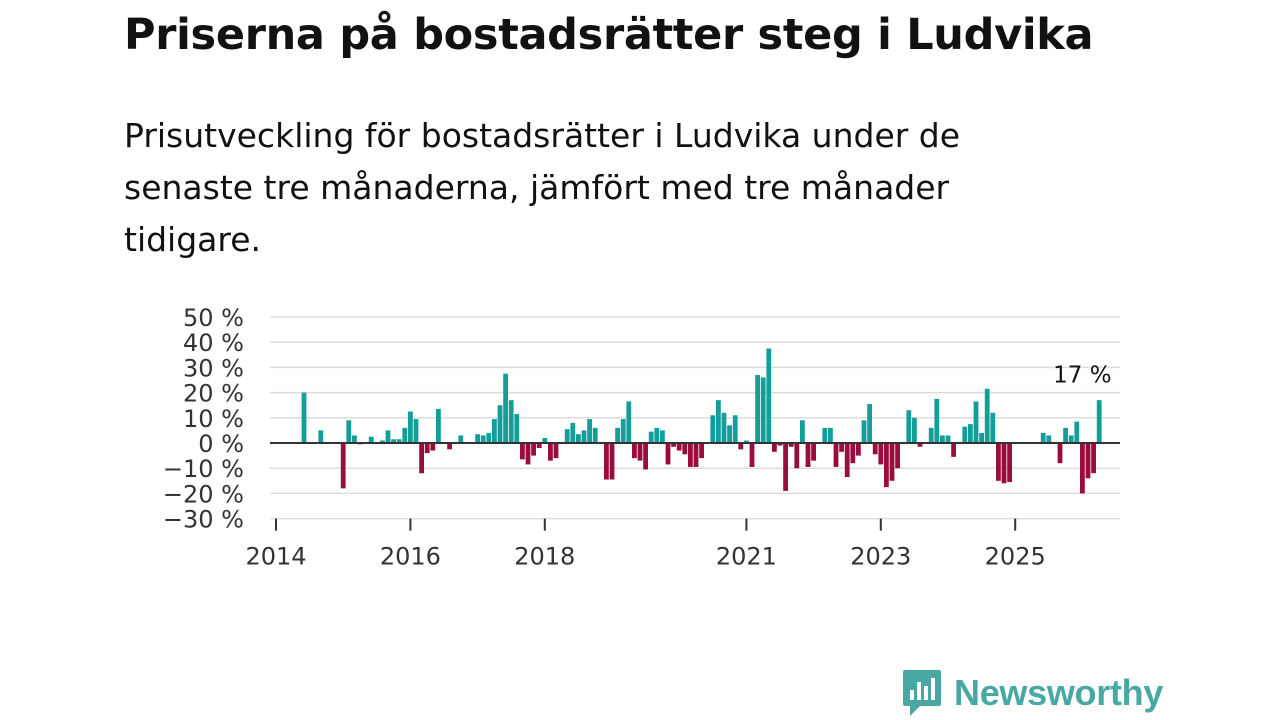  What do you see at coordinates (746, 557) in the screenshot?
I see `x-tick-label: 2021` at bounding box center [746, 557].